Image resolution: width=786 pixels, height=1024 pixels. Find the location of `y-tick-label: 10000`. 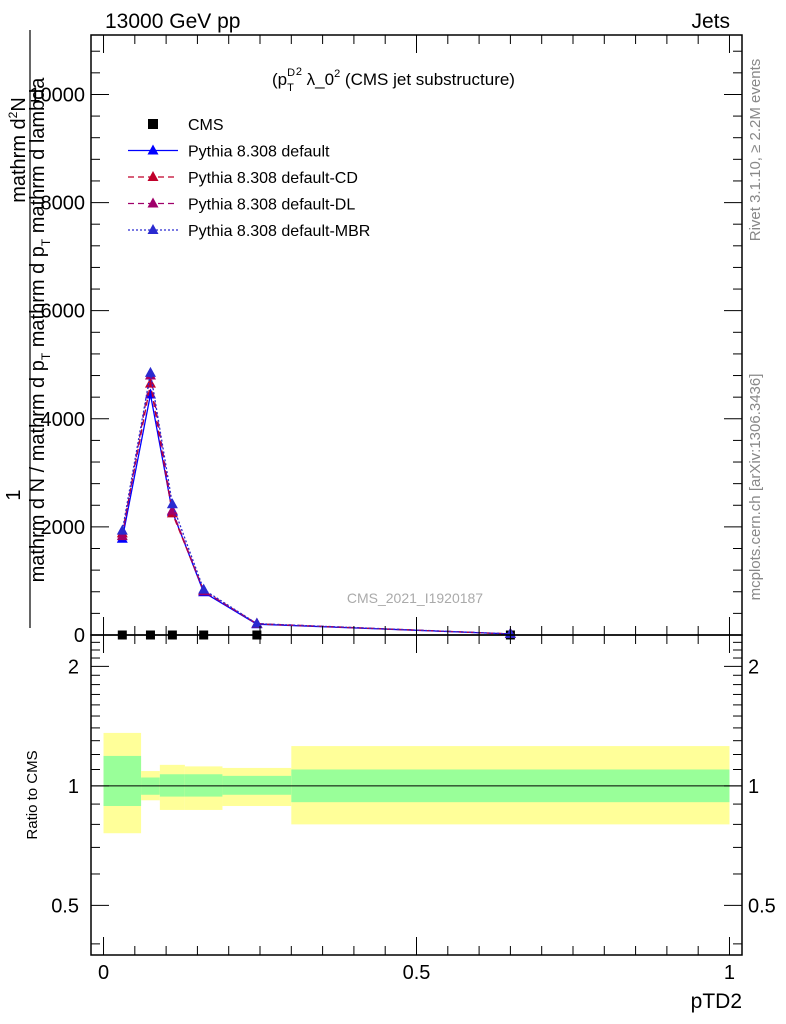

y-tick-label: 10000 is located at coordinates (57, 95).